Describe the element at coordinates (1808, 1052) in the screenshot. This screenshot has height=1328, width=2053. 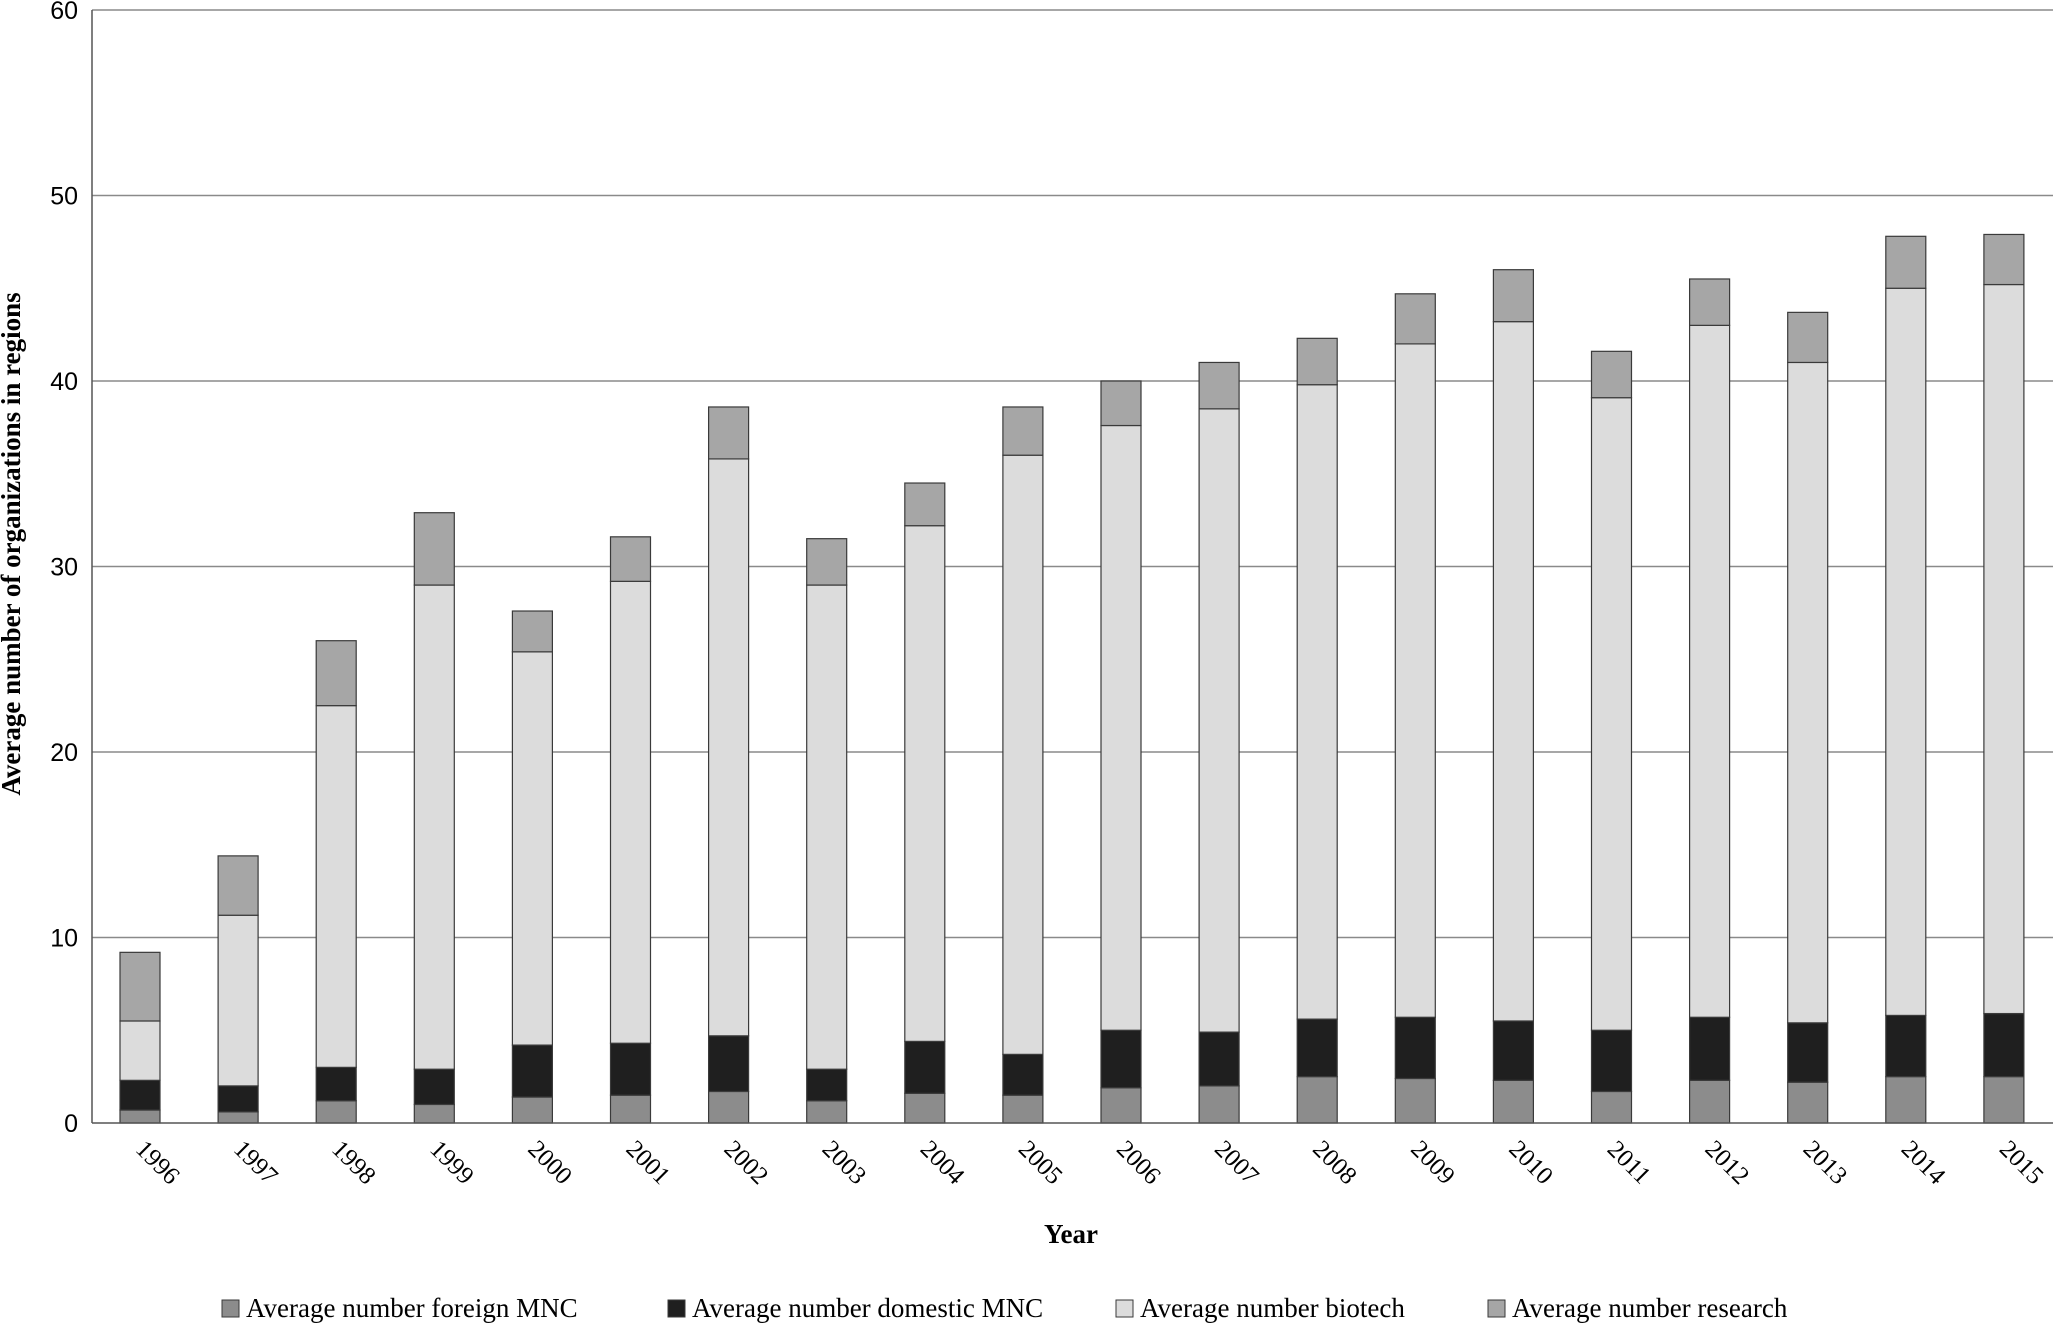
I see `bar-segment-2-2013` at that location.